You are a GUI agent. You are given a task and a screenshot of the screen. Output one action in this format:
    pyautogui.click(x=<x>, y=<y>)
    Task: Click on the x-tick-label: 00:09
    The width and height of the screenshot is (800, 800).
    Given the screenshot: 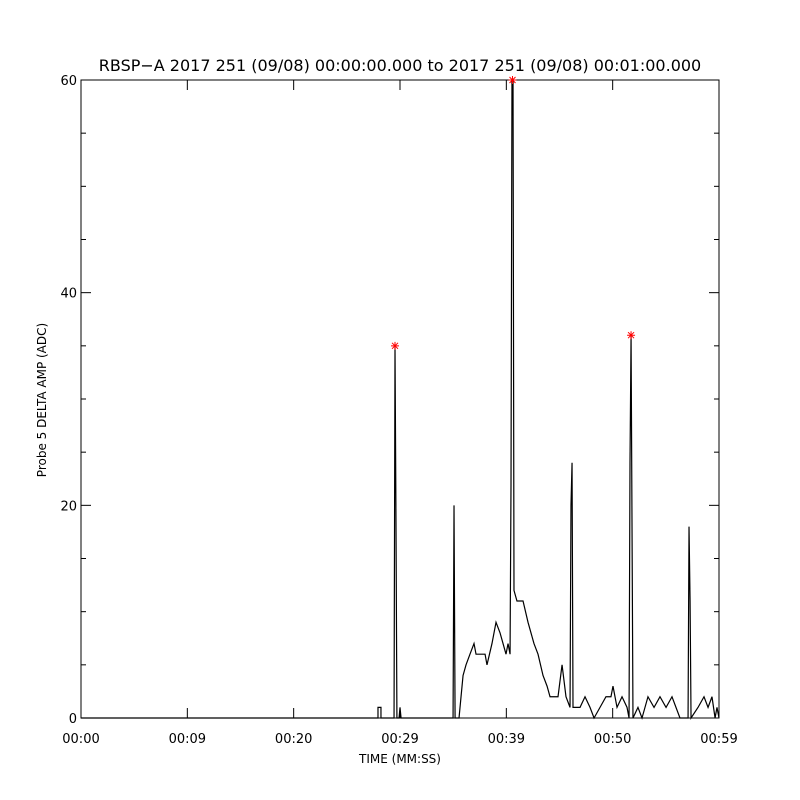 What is the action you would take?
    pyautogui.click(x=187, y=739)
    